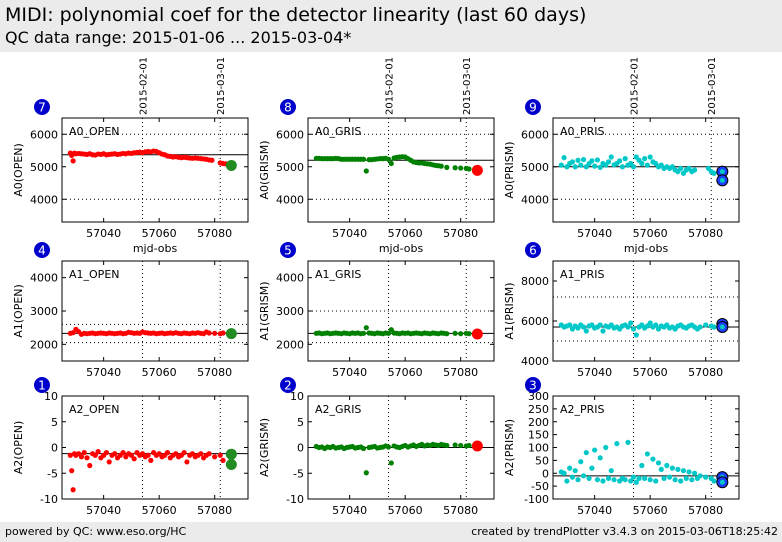  What do you see at coordinates (401, 248) in the screenshot?
I see `x-axis-label: mjd-obs` at bounding box center [401, 248].